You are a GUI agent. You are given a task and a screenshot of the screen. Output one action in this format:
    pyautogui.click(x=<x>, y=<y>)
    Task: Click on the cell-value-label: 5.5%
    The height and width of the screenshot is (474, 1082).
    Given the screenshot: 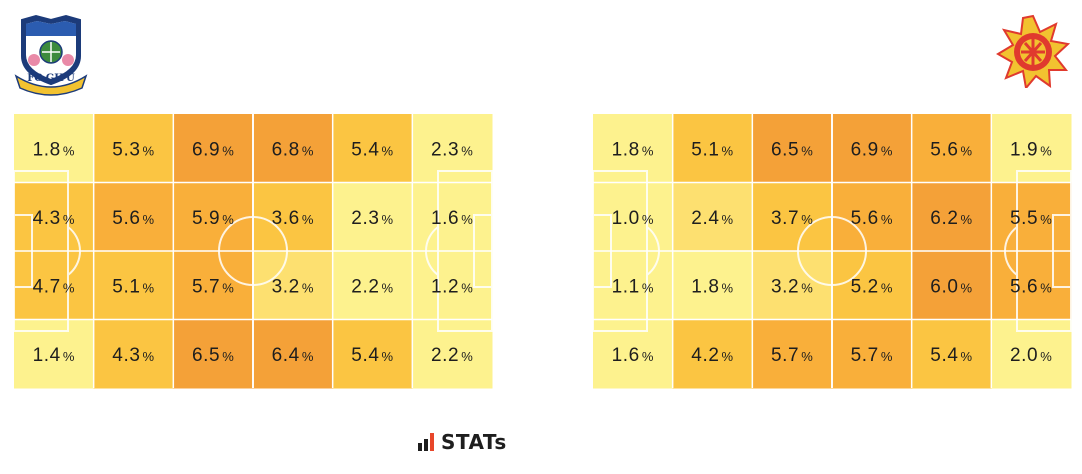 What is the action you would take?
    pyautogui.click(x=1031, y=218)
    